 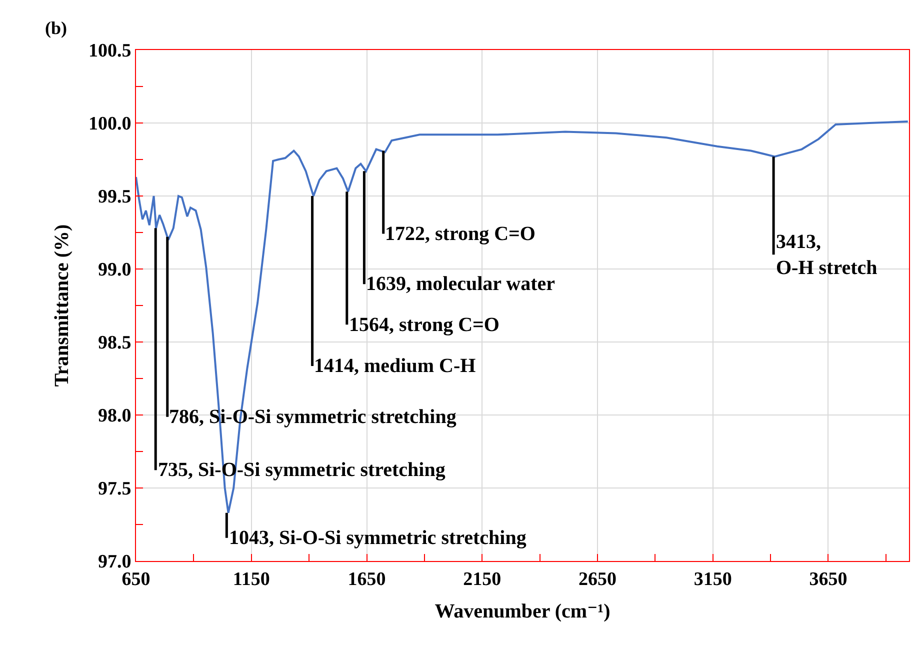 I want to click on y-tick-label: 97.5, so click(x=115, y=489).